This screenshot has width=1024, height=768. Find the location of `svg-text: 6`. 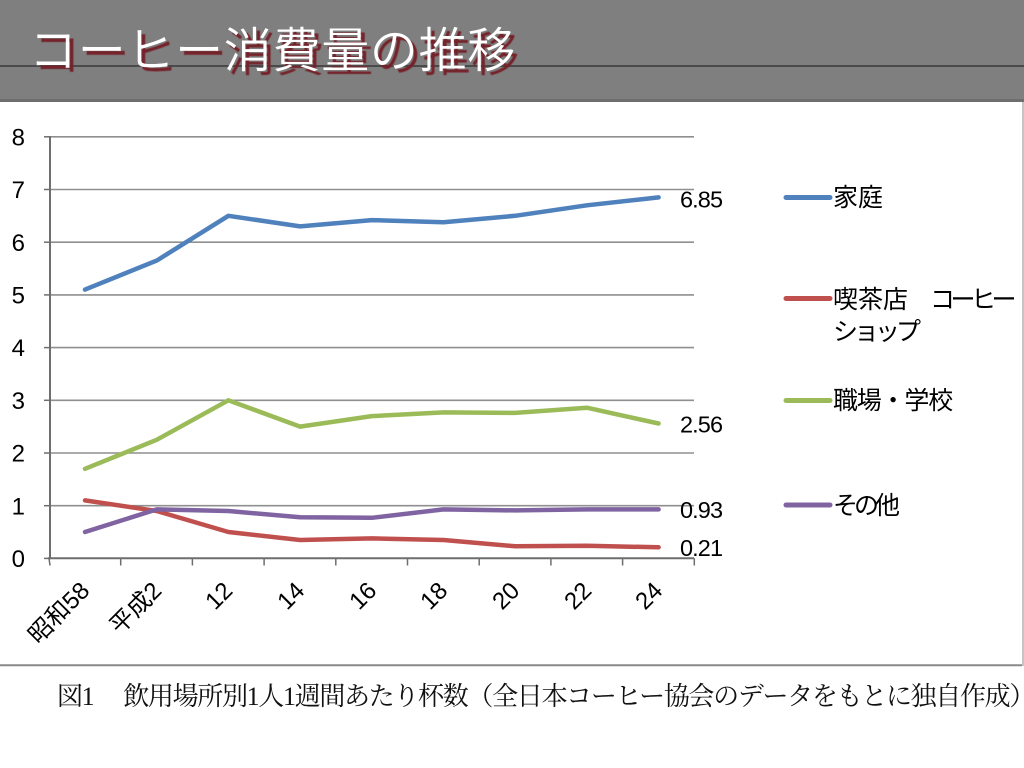

svg-text: 6 is located at coordinates (18, 243).